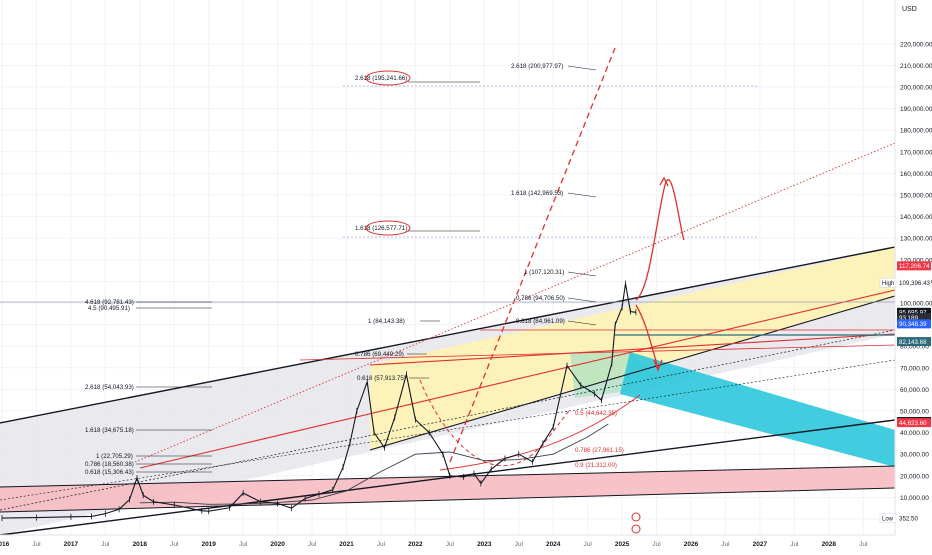 Image resolution: width=932 pixels, height=555 pixels. I want to click on price-tag-value: 95,695.97, so click(913, 313).